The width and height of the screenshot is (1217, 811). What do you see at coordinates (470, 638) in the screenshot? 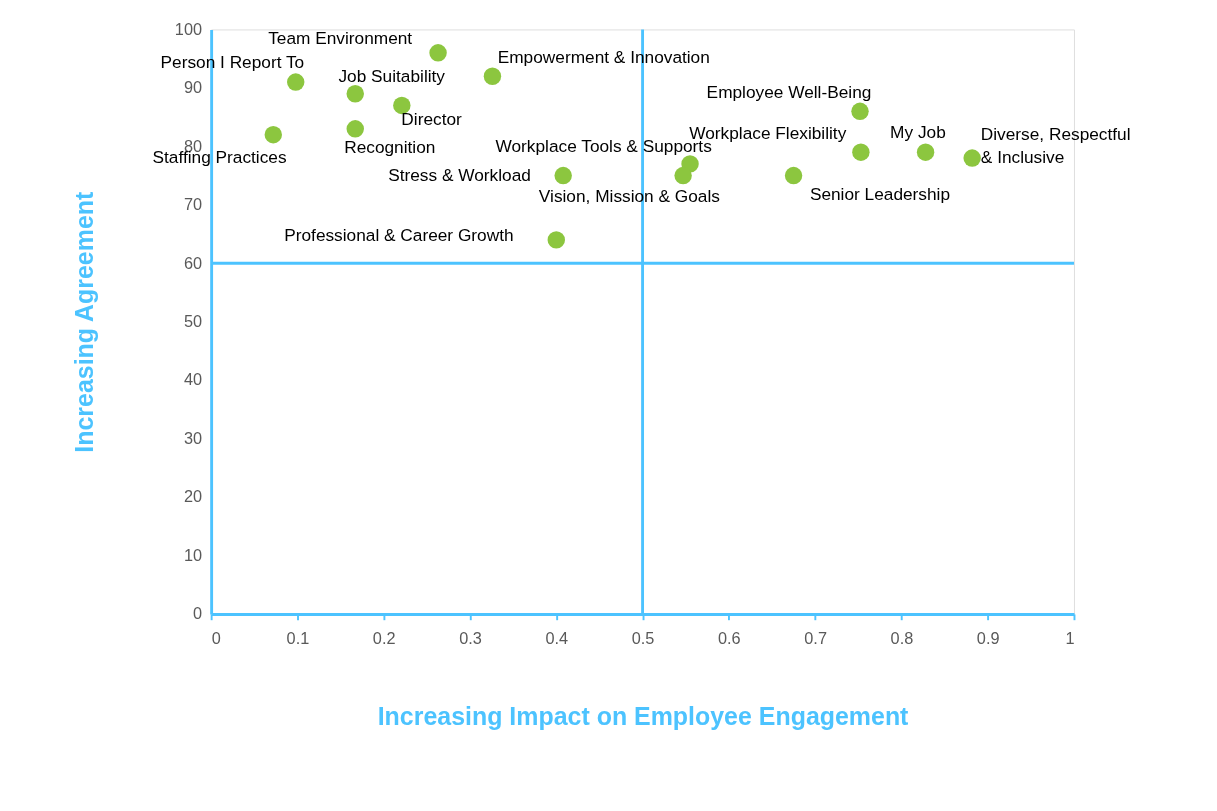
I see `x-tick-label: 0.3` at bounding box center [470, 638].